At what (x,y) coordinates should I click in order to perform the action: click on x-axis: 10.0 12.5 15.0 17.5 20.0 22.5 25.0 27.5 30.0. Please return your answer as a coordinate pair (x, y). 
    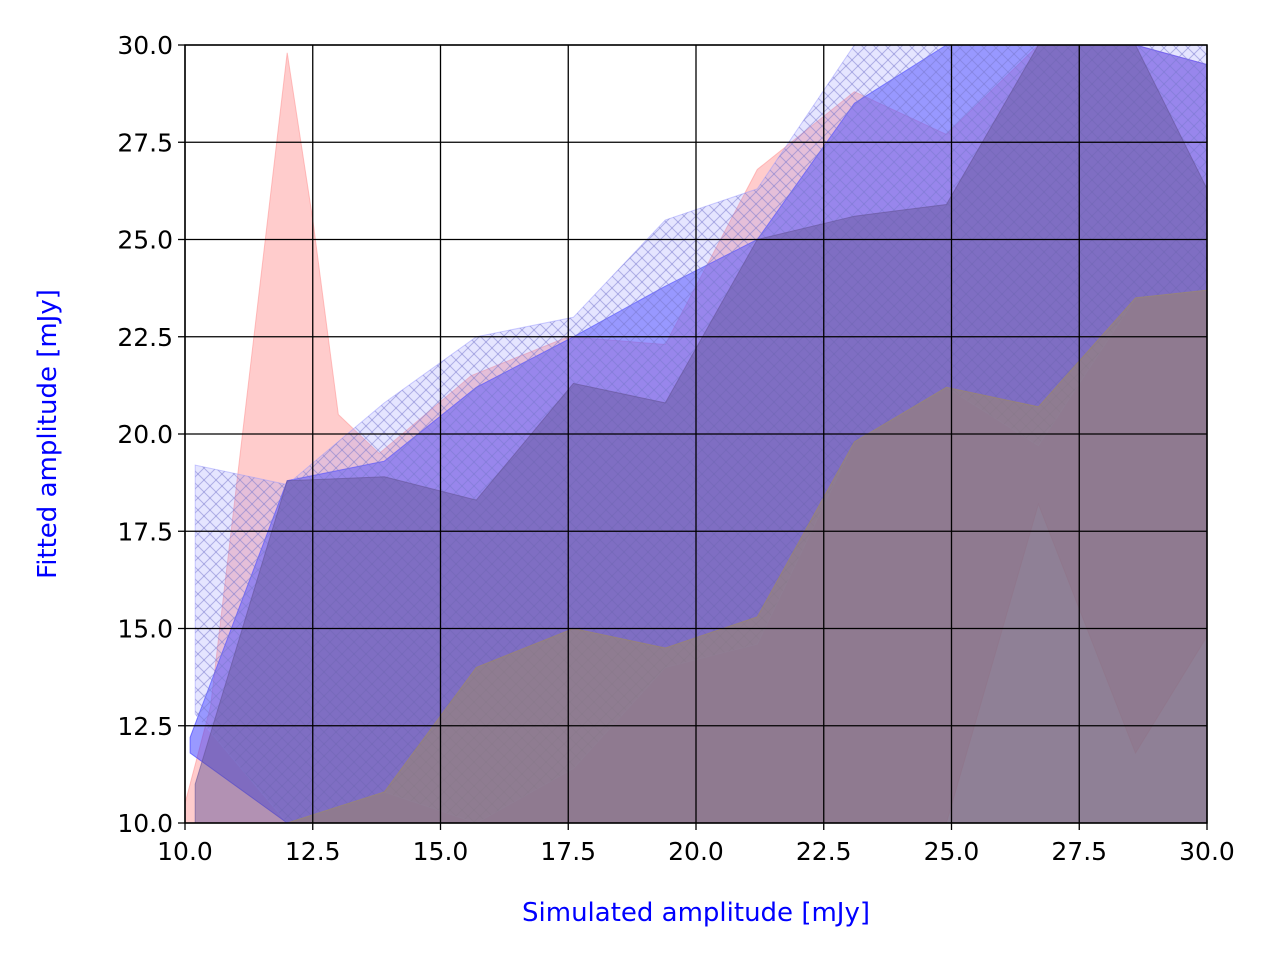
    Looking at the image, I should click on (696, 844).